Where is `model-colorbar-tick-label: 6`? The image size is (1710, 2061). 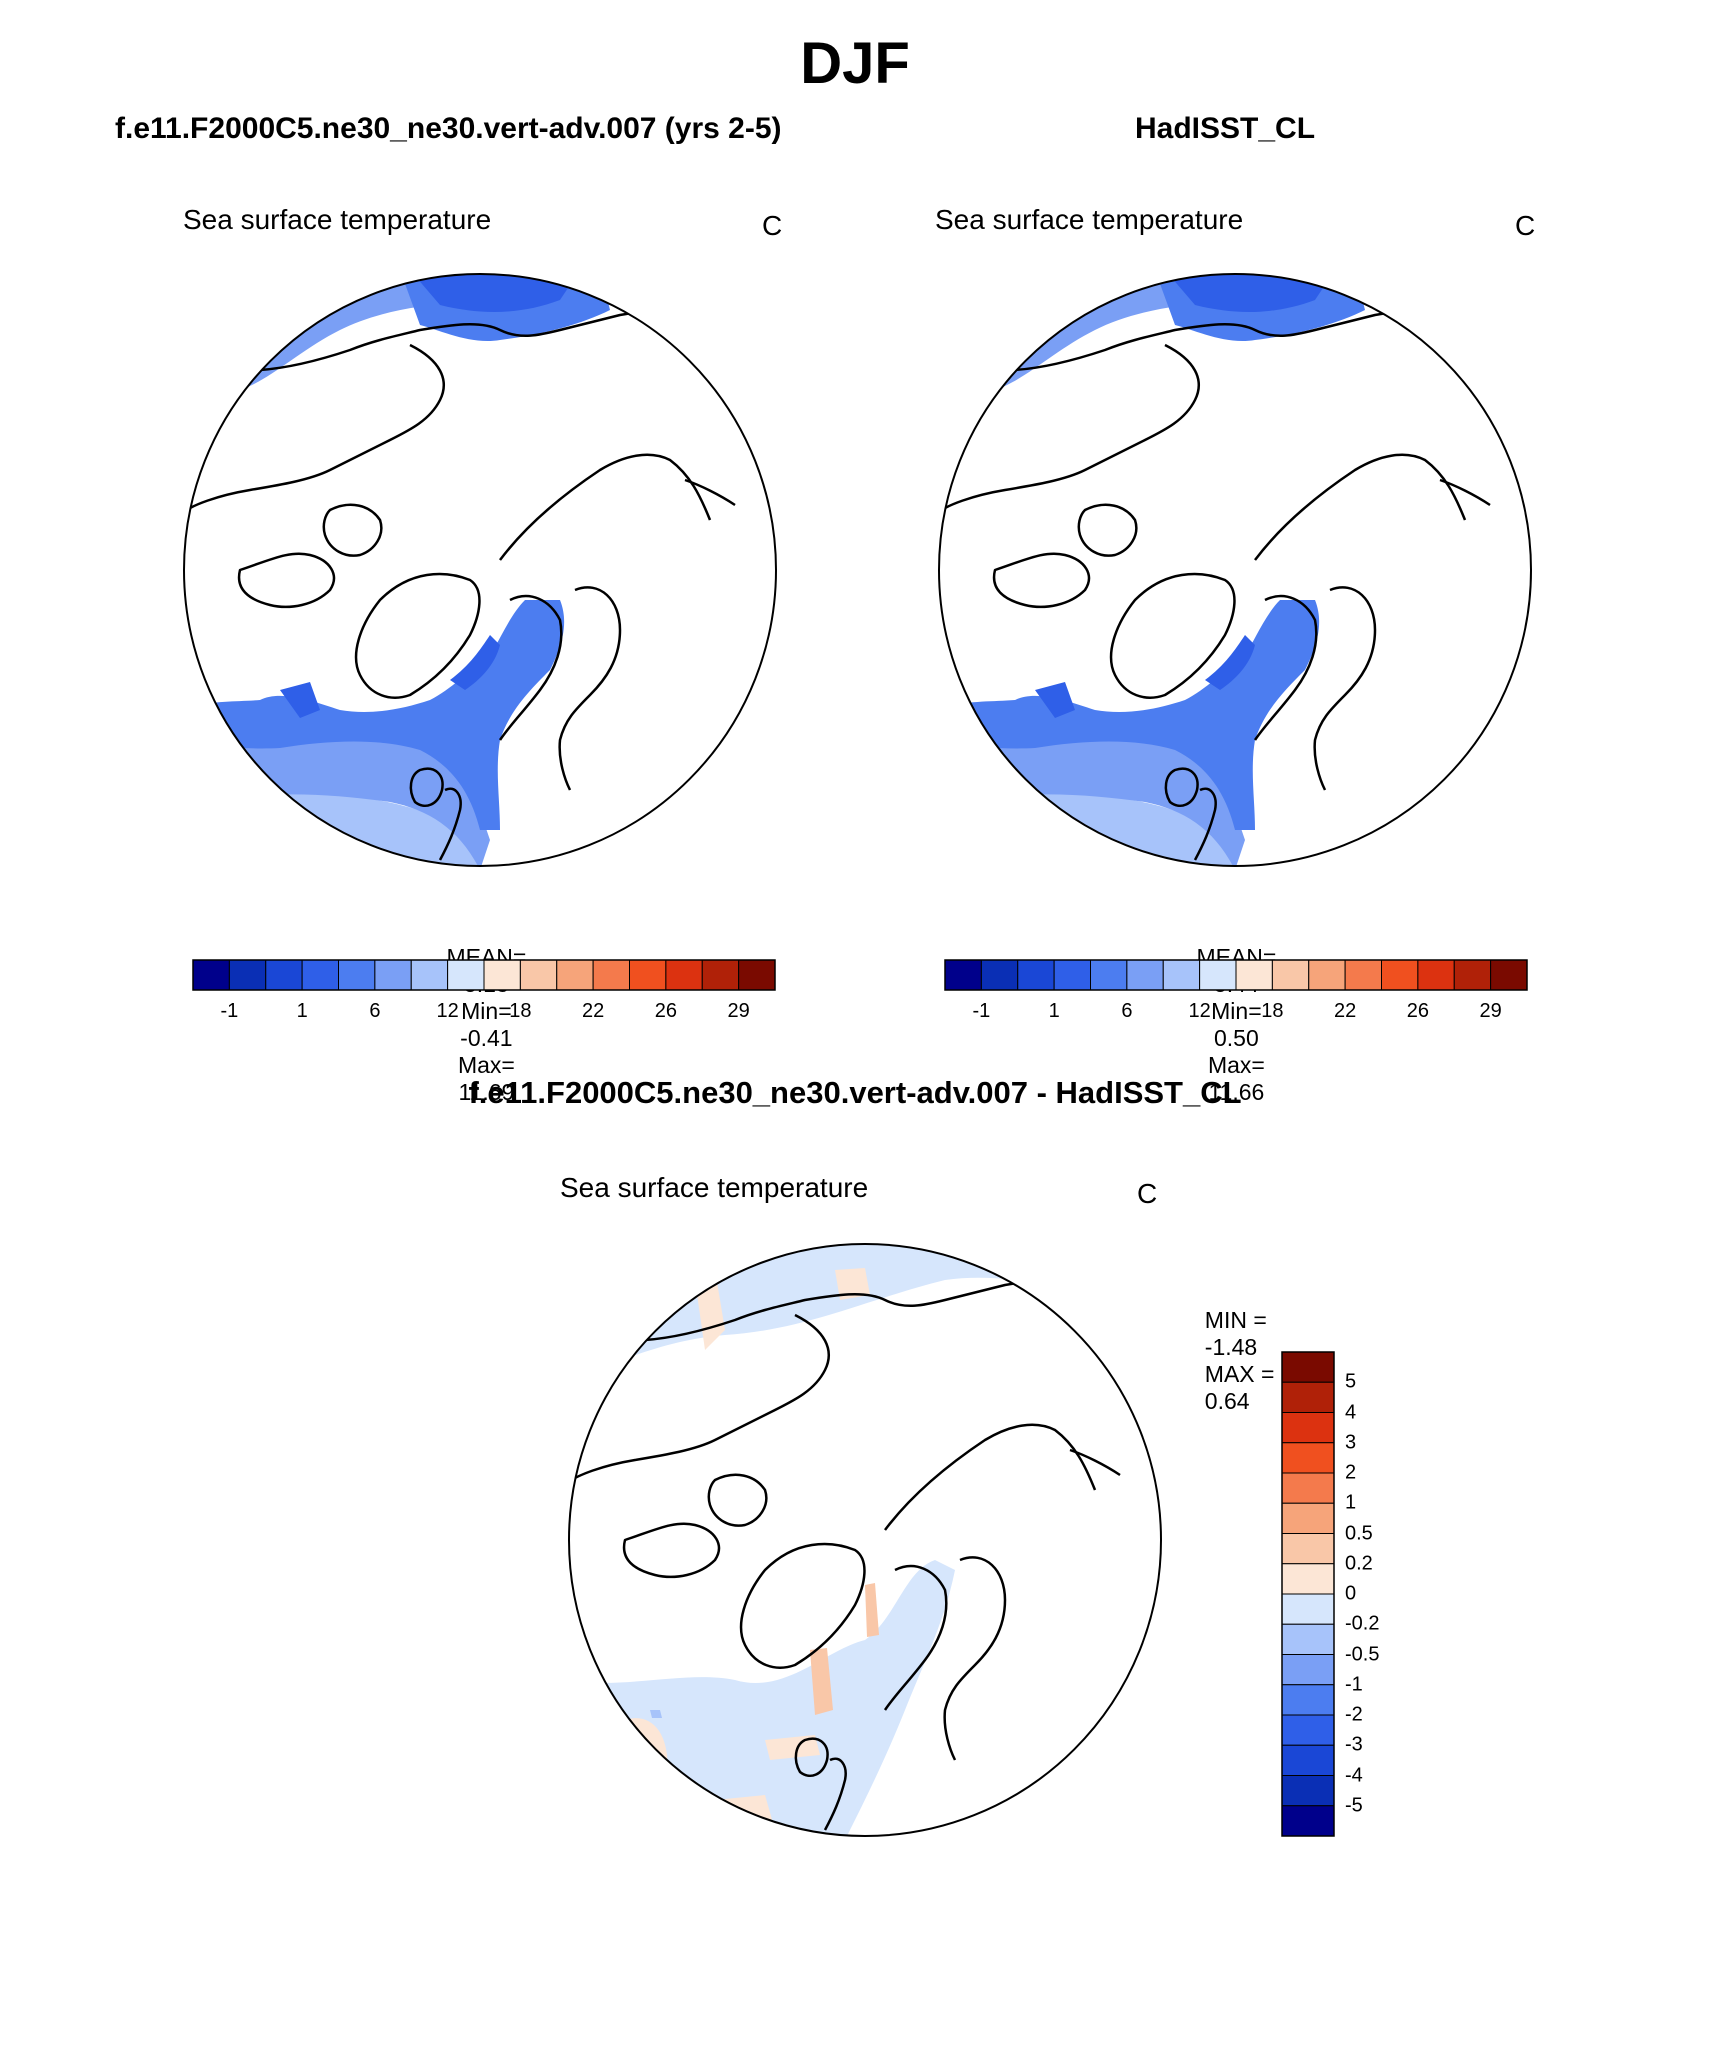 model-colorbar-tick-label: 6 is located at coordinates (375, 1011).